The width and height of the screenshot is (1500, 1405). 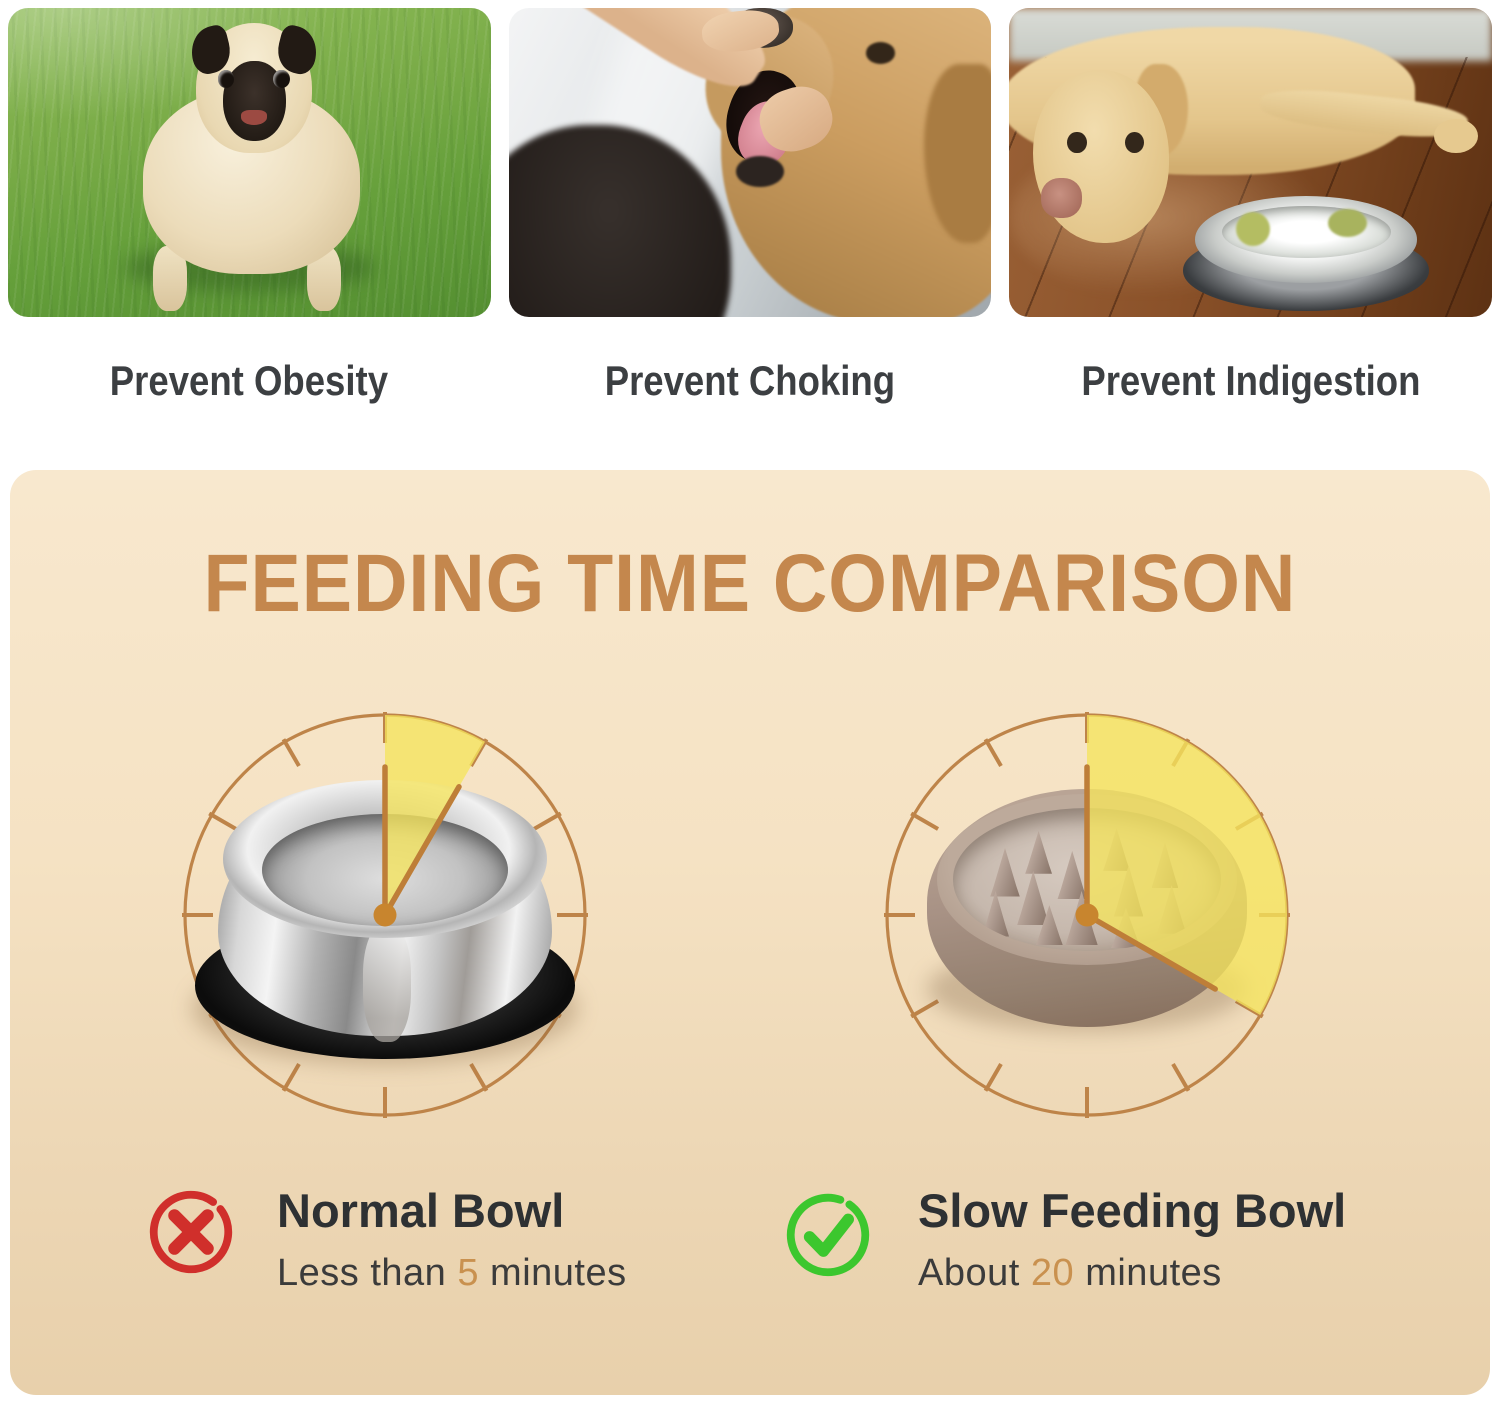 I want to click on normal-bowl-label: Normal Bowl Less than 5 minutes, so click(x=452, y=1240).